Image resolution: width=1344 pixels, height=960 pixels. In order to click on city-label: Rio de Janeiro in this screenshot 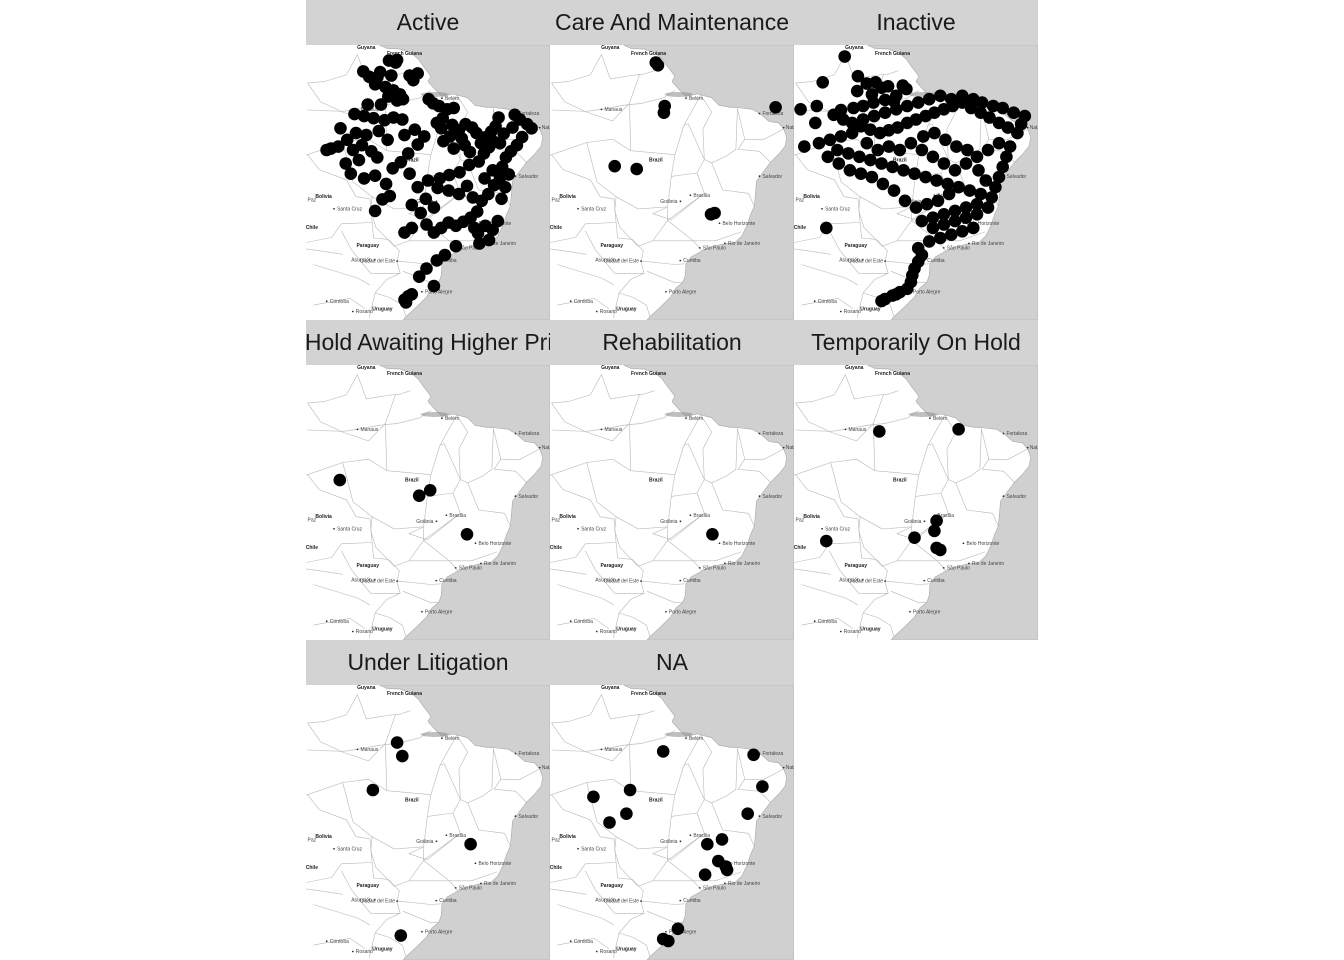, I will do `click(744, 244)`.